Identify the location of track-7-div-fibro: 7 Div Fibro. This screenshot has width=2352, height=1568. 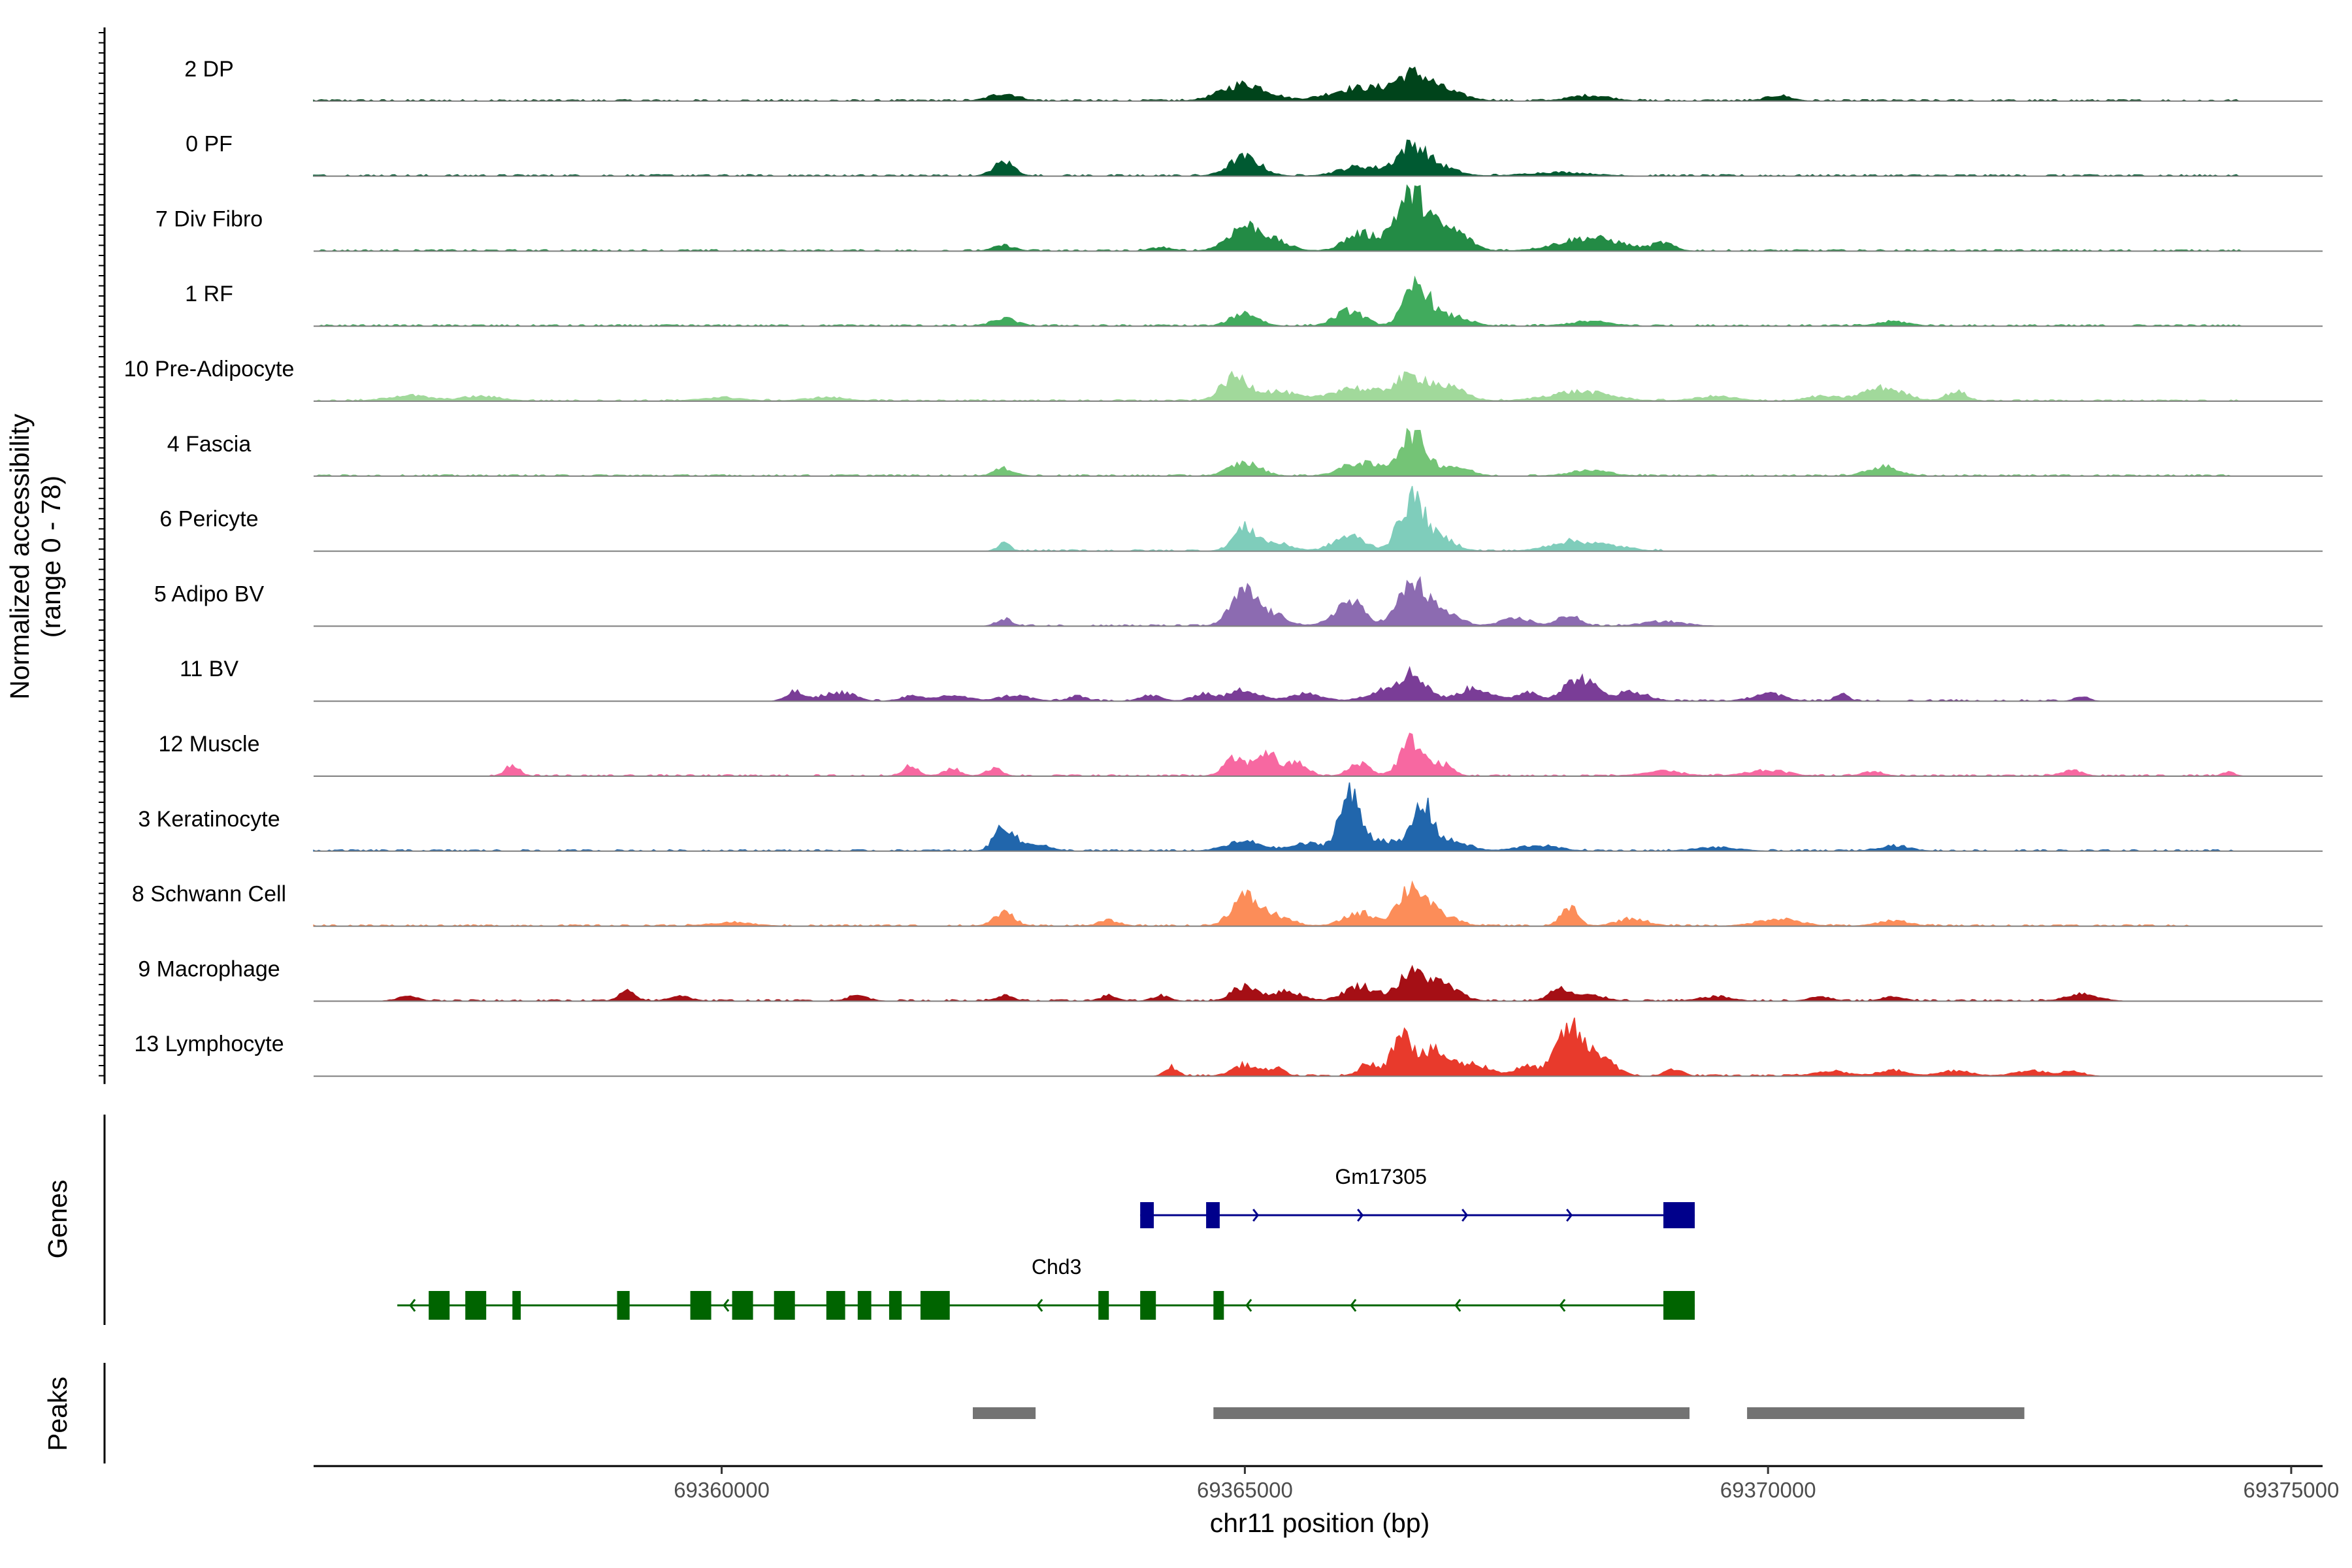
(1239, 218).